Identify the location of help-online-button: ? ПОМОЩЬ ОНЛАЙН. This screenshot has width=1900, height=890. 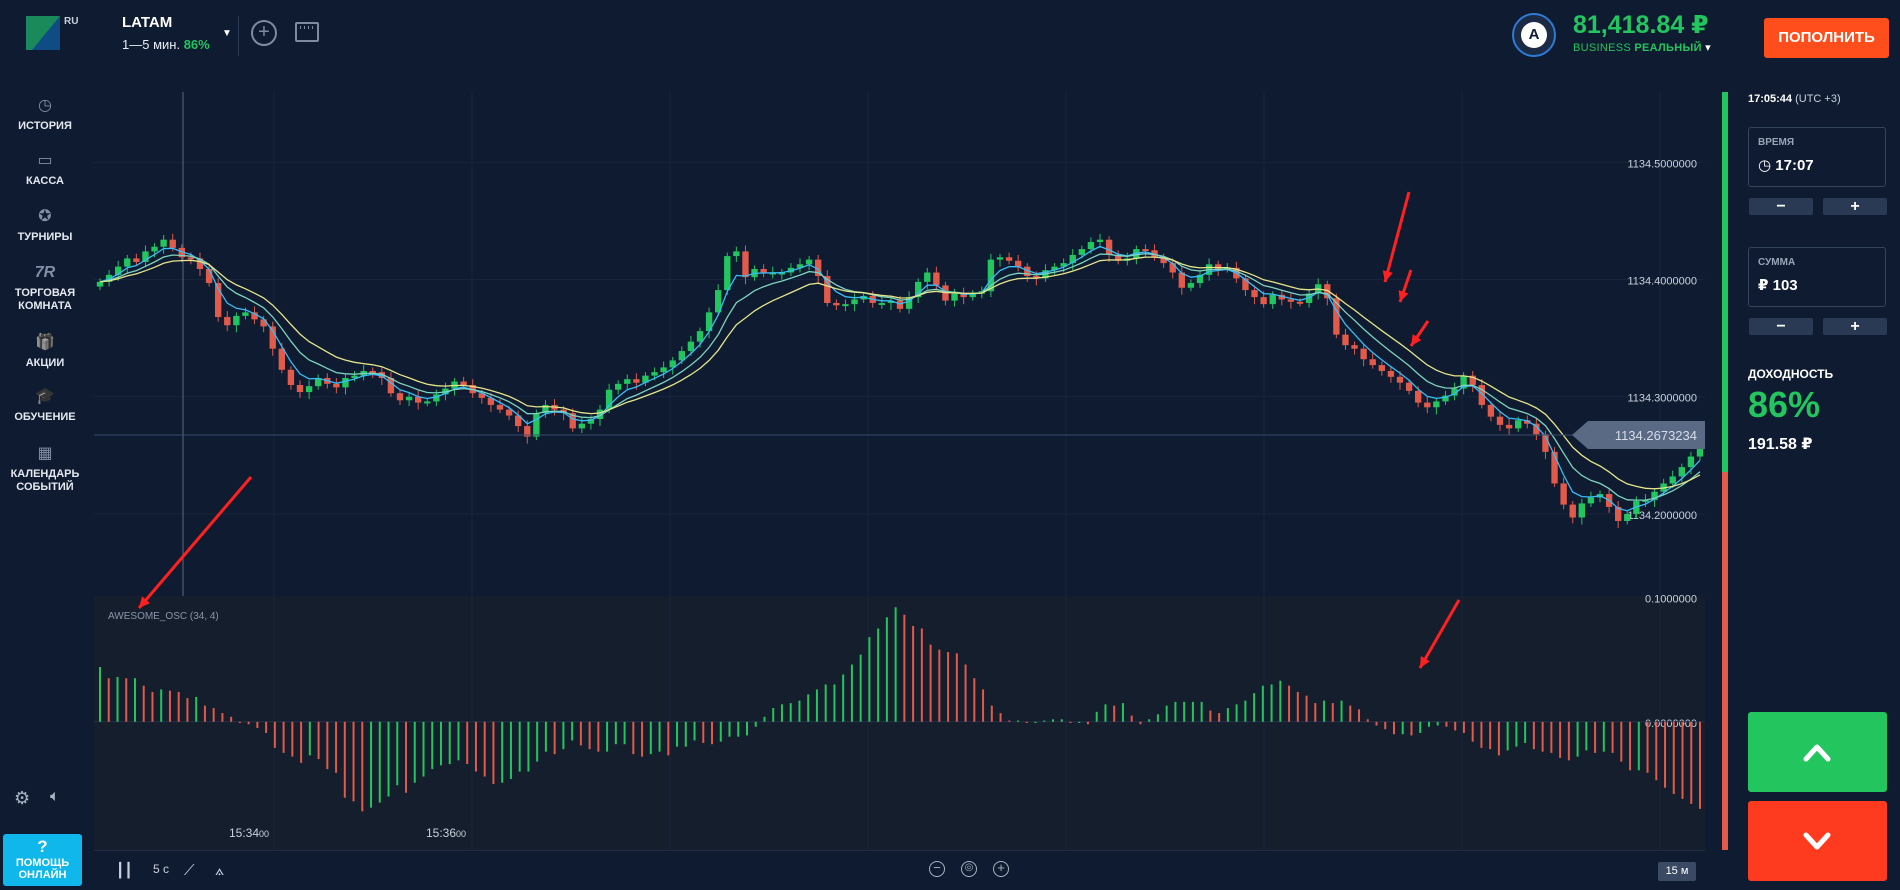
(42, 860).